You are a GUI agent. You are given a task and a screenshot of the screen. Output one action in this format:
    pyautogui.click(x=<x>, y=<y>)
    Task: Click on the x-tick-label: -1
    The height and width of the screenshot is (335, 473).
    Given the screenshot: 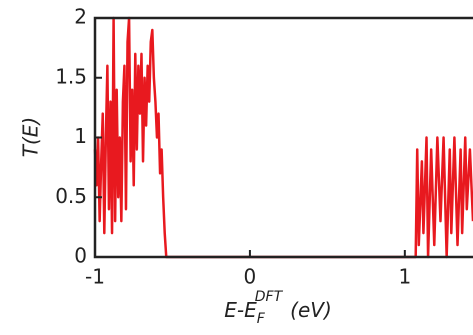 What is the action you would take?
    pyautogui.click(x=95, y=277)
    